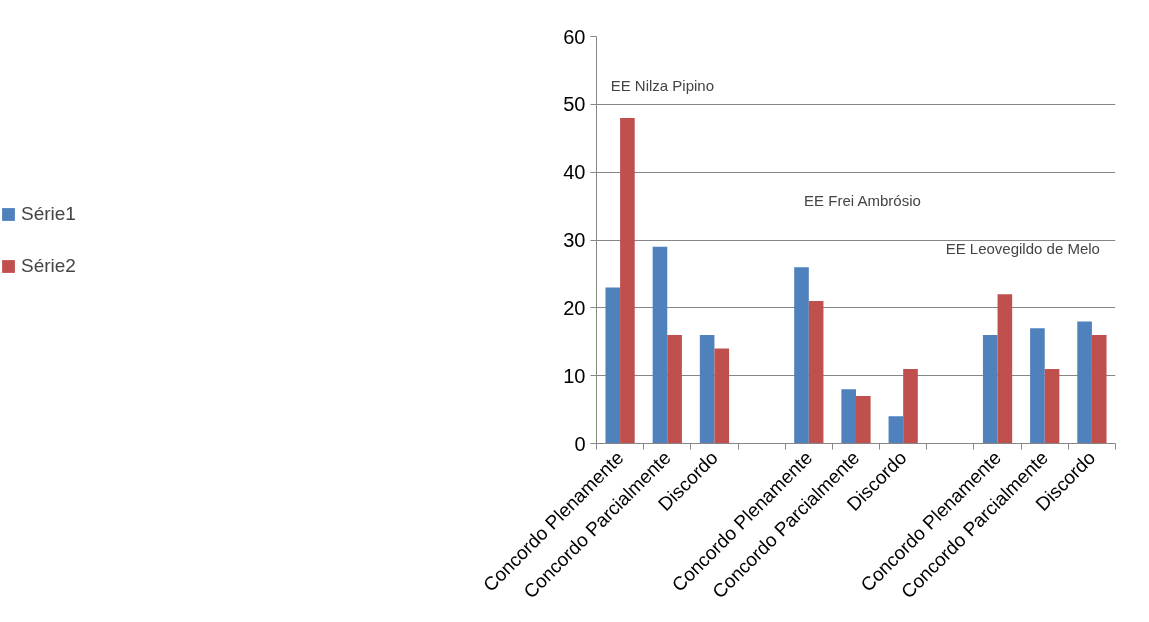  Describe the element at coordinates (574, 104) in the screenshot. I see `y-tick-label: 50` at that location.